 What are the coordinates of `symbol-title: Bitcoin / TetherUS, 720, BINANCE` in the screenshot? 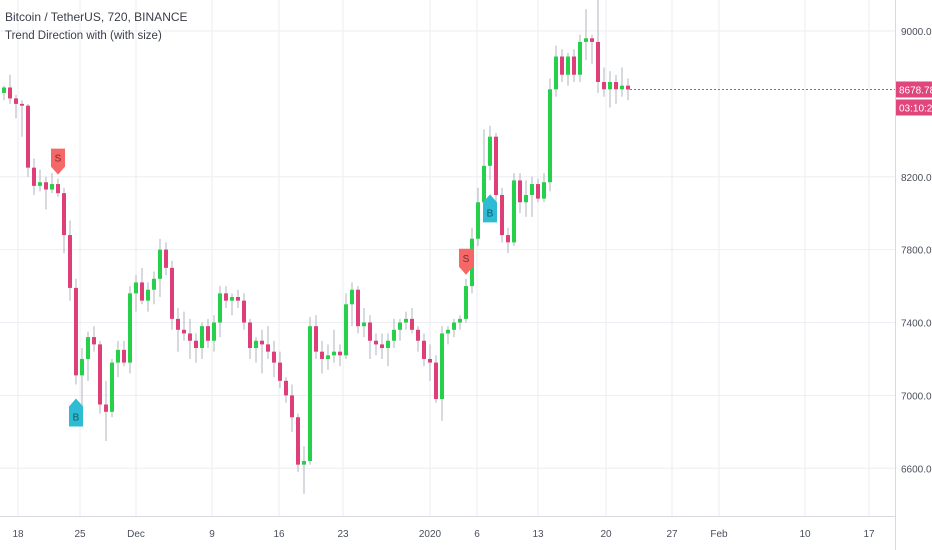 It's located at (96, 17).